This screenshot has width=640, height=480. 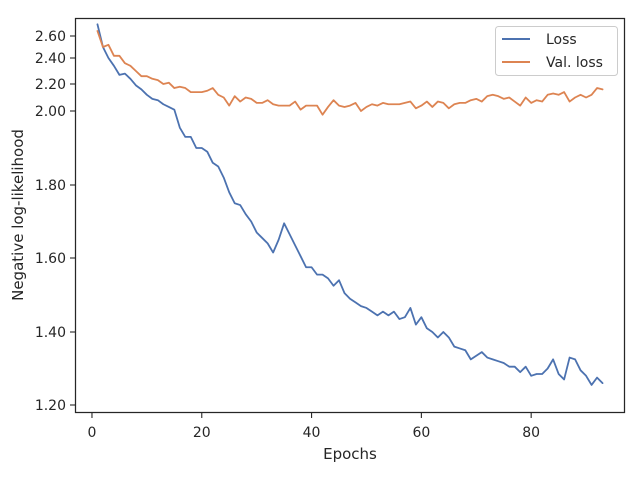 I want to click on x-tick-label: 80, so click(x=531, y=433).